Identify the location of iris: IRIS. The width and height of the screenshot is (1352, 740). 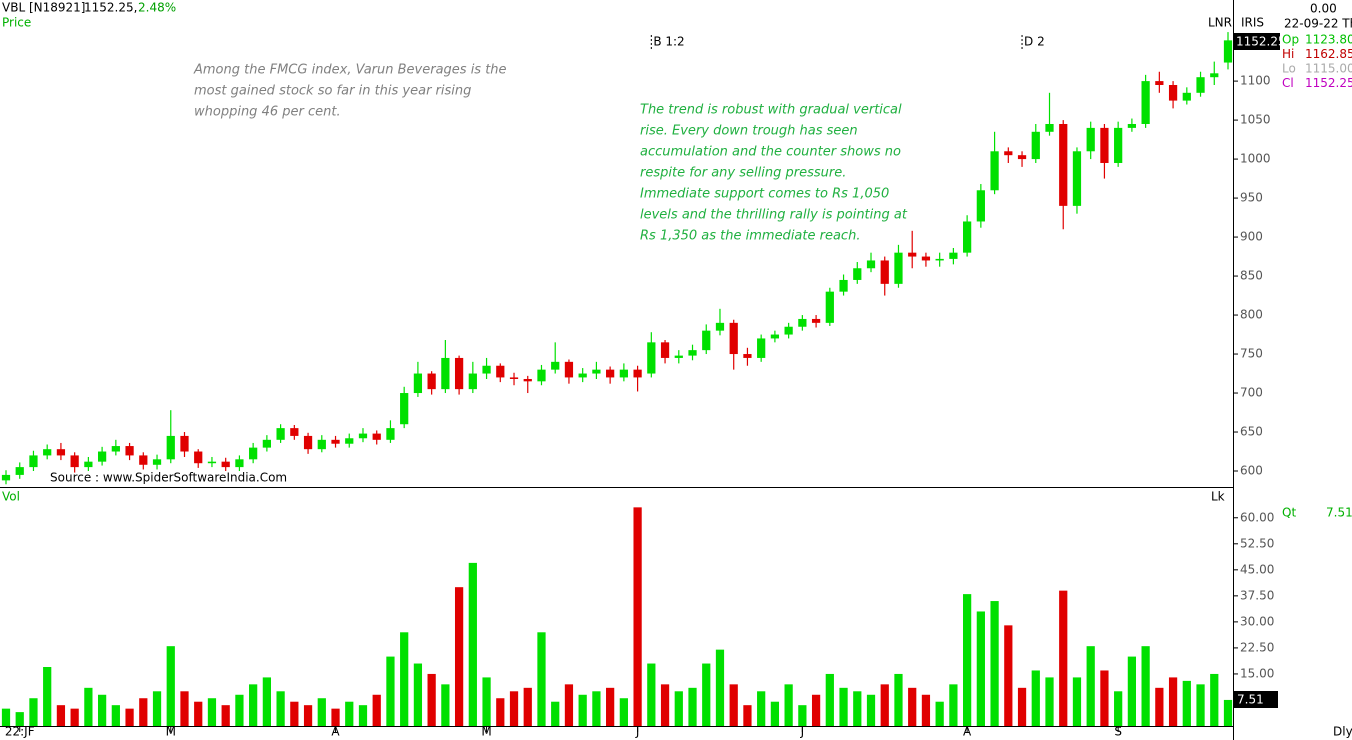
(1252, 23).